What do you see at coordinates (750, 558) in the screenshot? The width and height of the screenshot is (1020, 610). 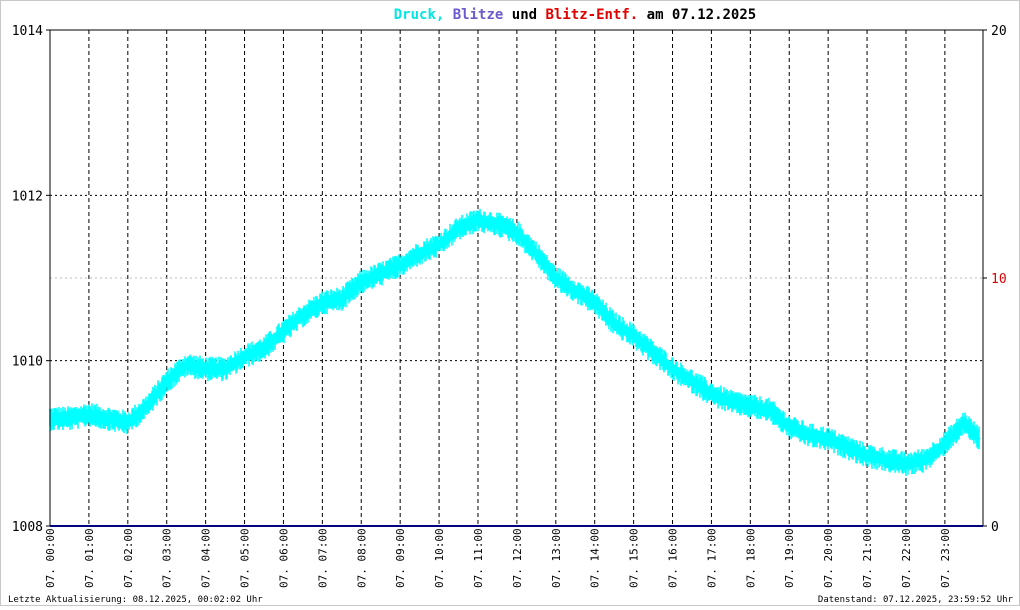 I see `x-tick-label: 07. 18:00` at bounding box center [750, 558].